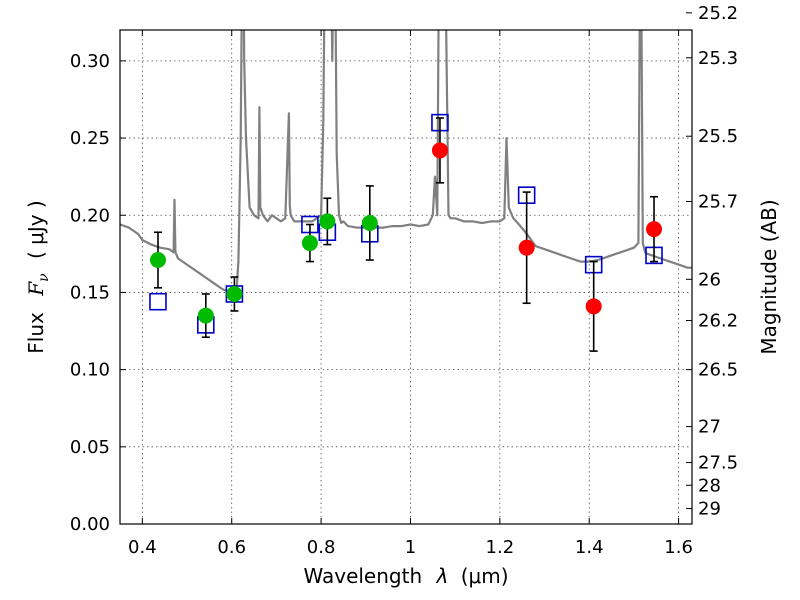  What do you see at coordinates (589, 547) in the screenshot?
I see `x-tick-label: 1.4` at bounding box center [589, 547].